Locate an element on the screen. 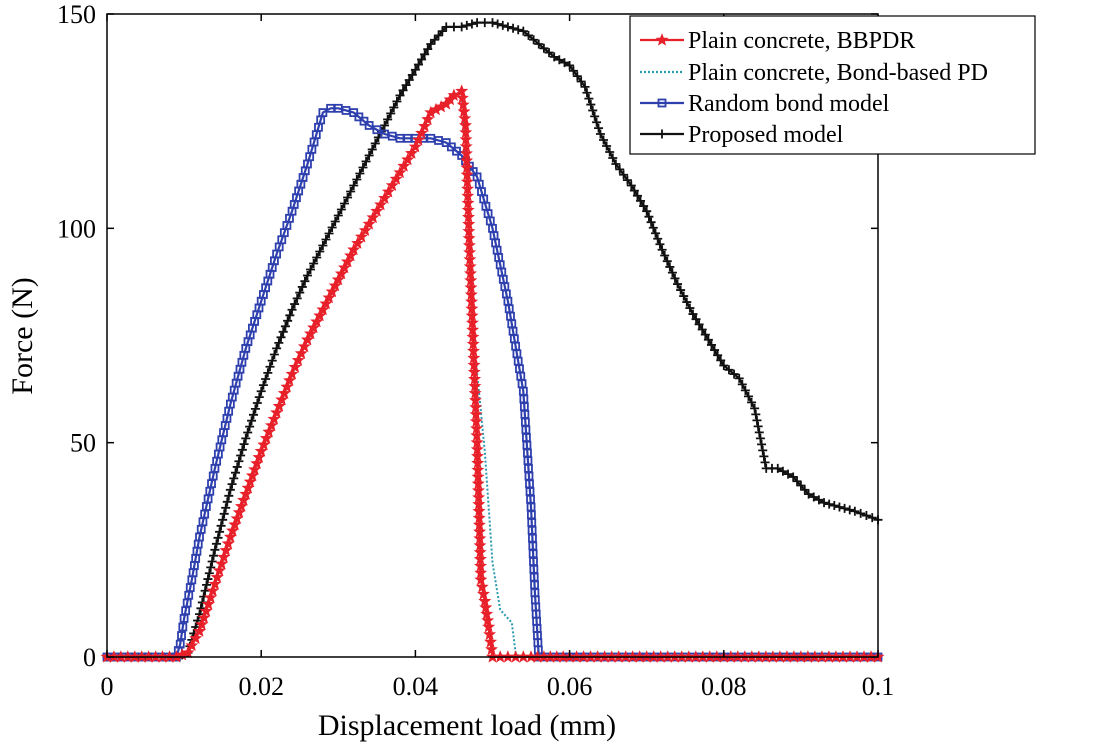 The width and height of the screenshot is (1097, 753). legend-label-plain-concrete-bbpdr: Plain concrete, BBPDR is located at coordinates (801, 41).